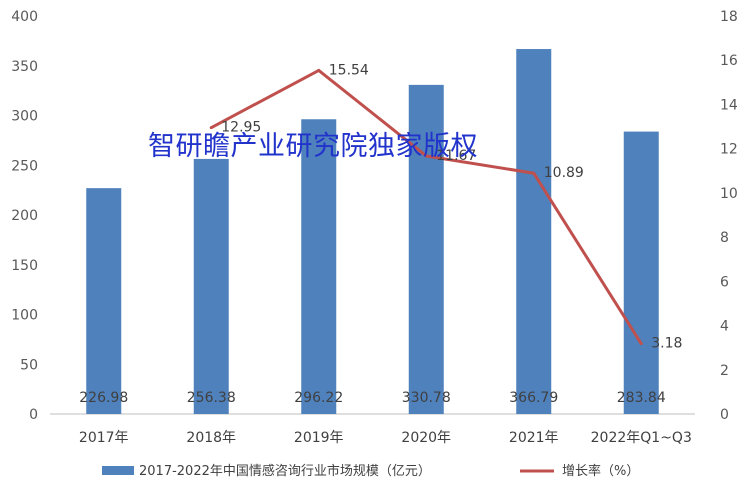 The height and width of the screenshot is (504, 750). I want to click on x-tick-label: 2019年, so click(319, 438).